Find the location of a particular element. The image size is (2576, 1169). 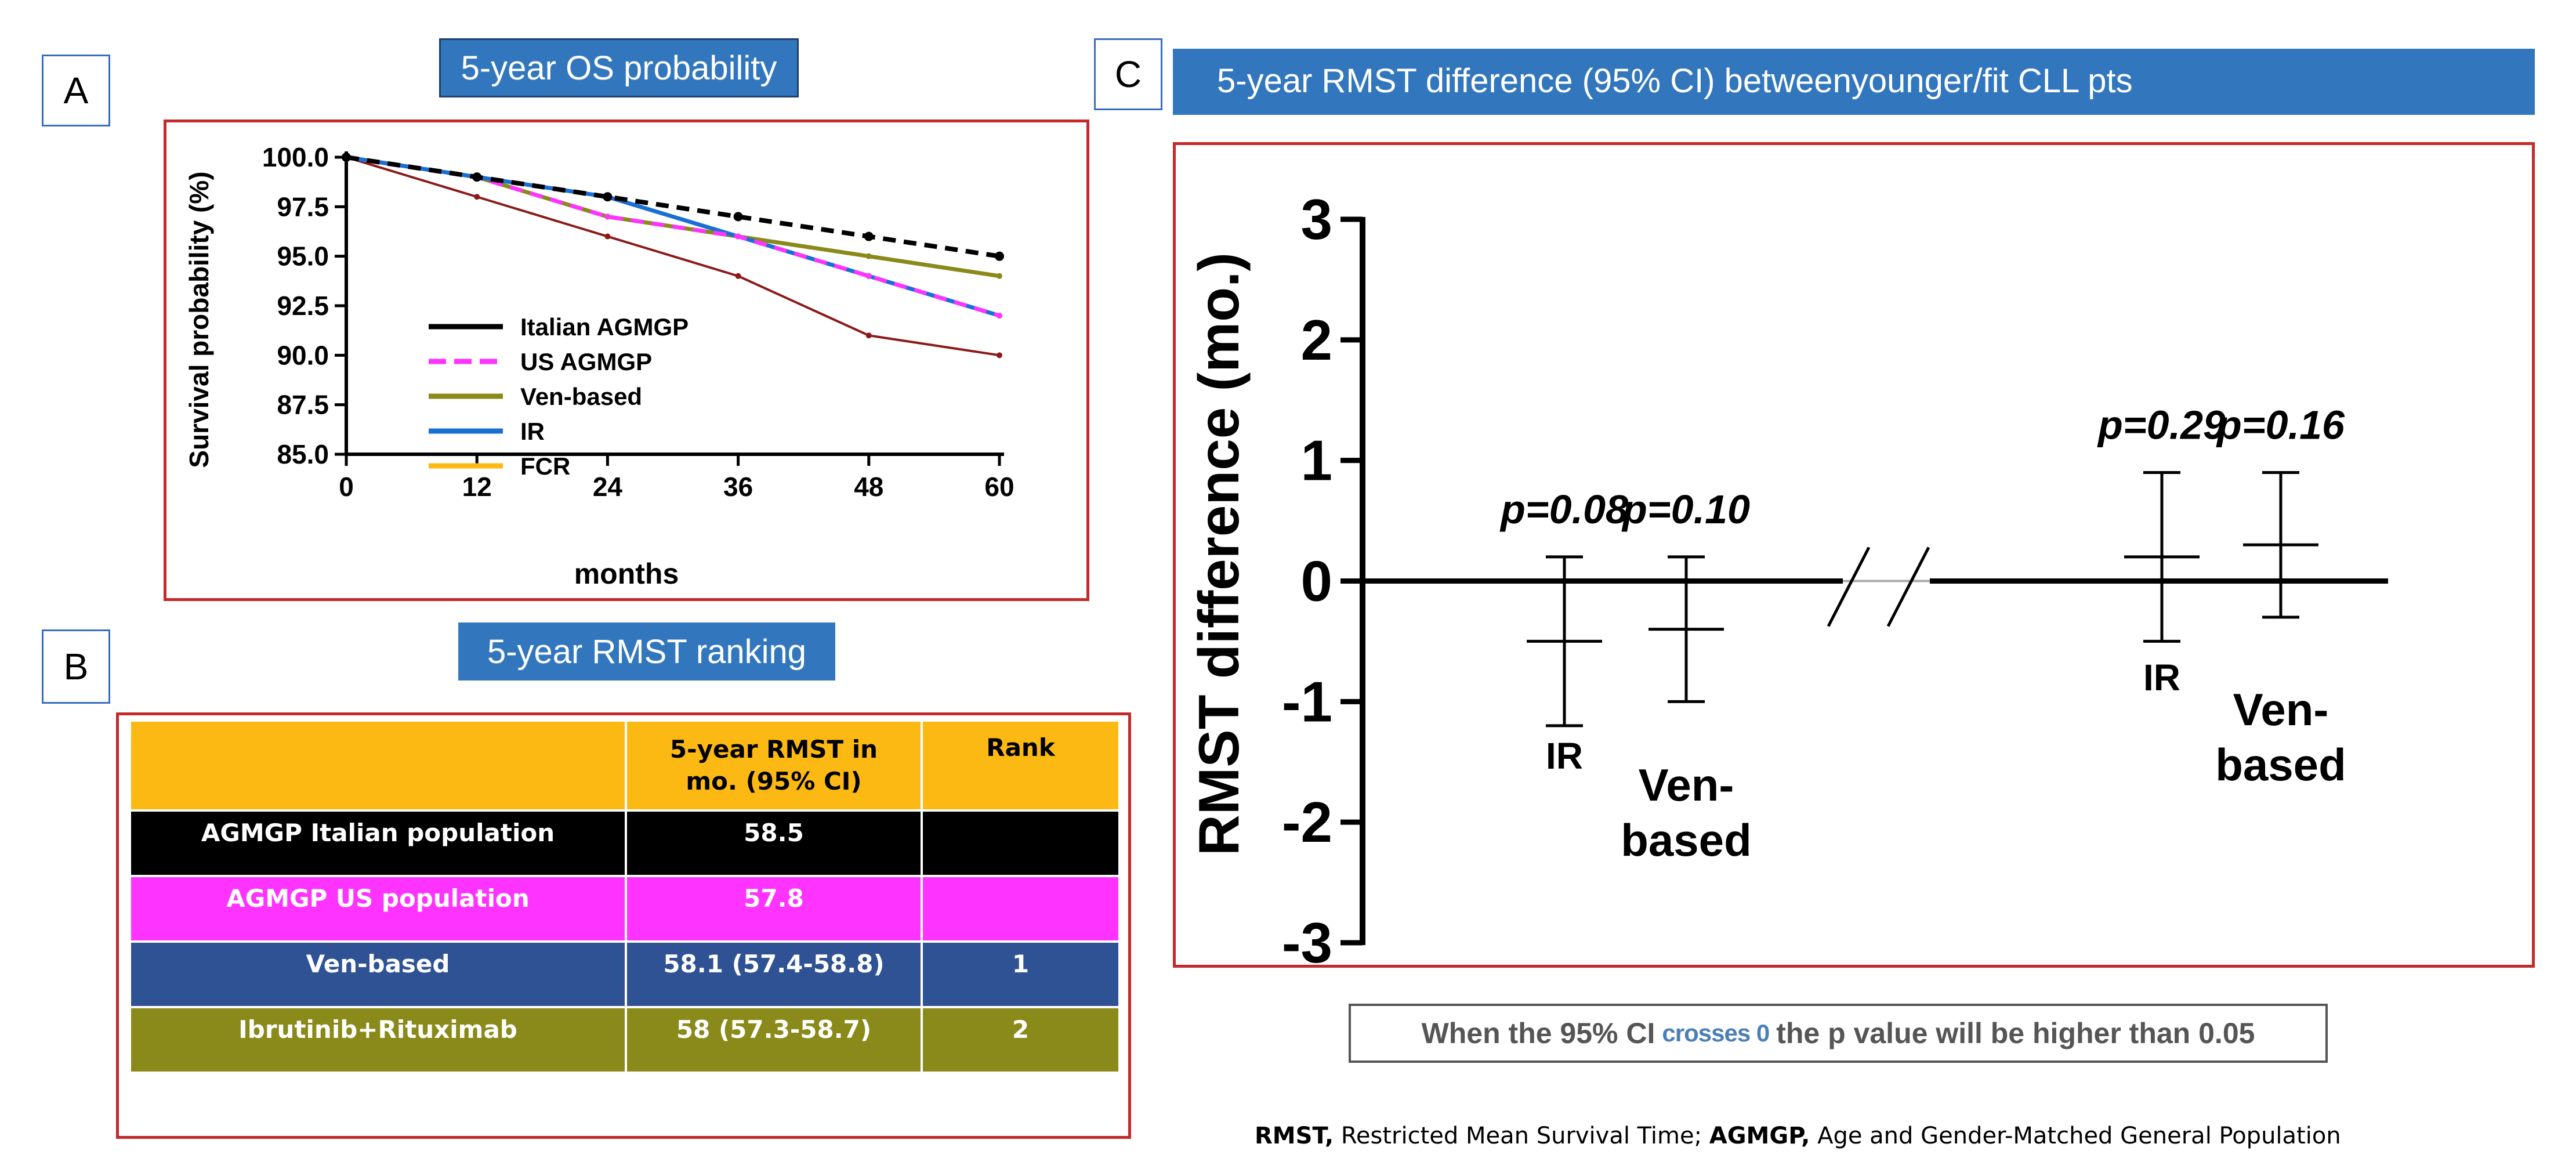

row-rank: 1 is located at coordinates (1021, 974).